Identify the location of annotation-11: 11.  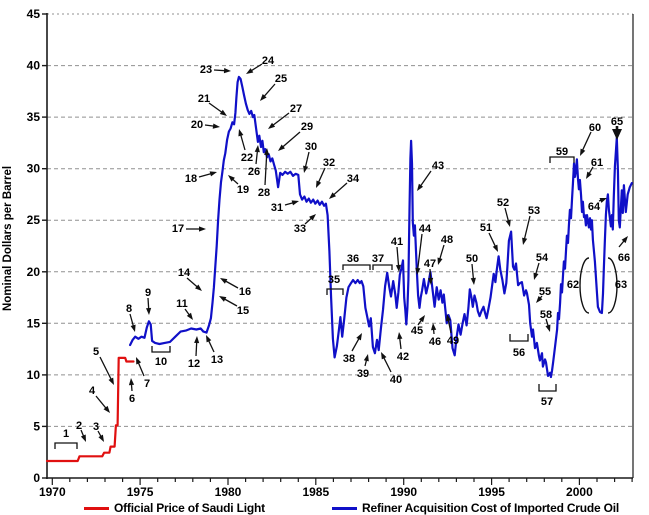
(184, 309).